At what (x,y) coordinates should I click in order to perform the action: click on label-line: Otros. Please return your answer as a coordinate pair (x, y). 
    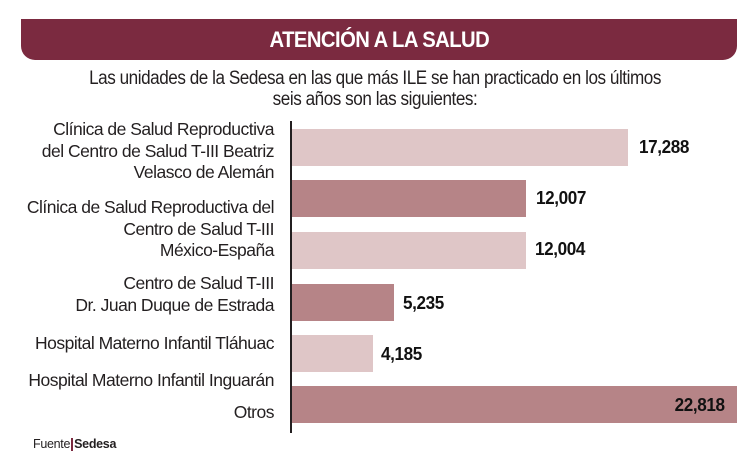
    Looking at the image, I should click on (254, 412).